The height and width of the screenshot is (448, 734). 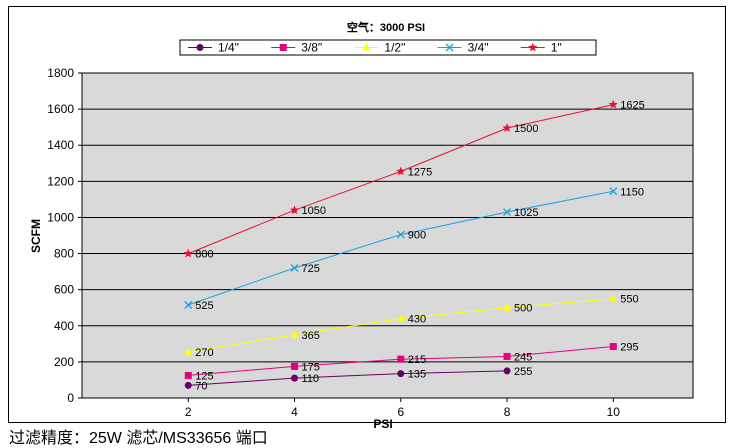 I want to click on series-3: 270 365 430 500 550, so click(x=411, y=326).